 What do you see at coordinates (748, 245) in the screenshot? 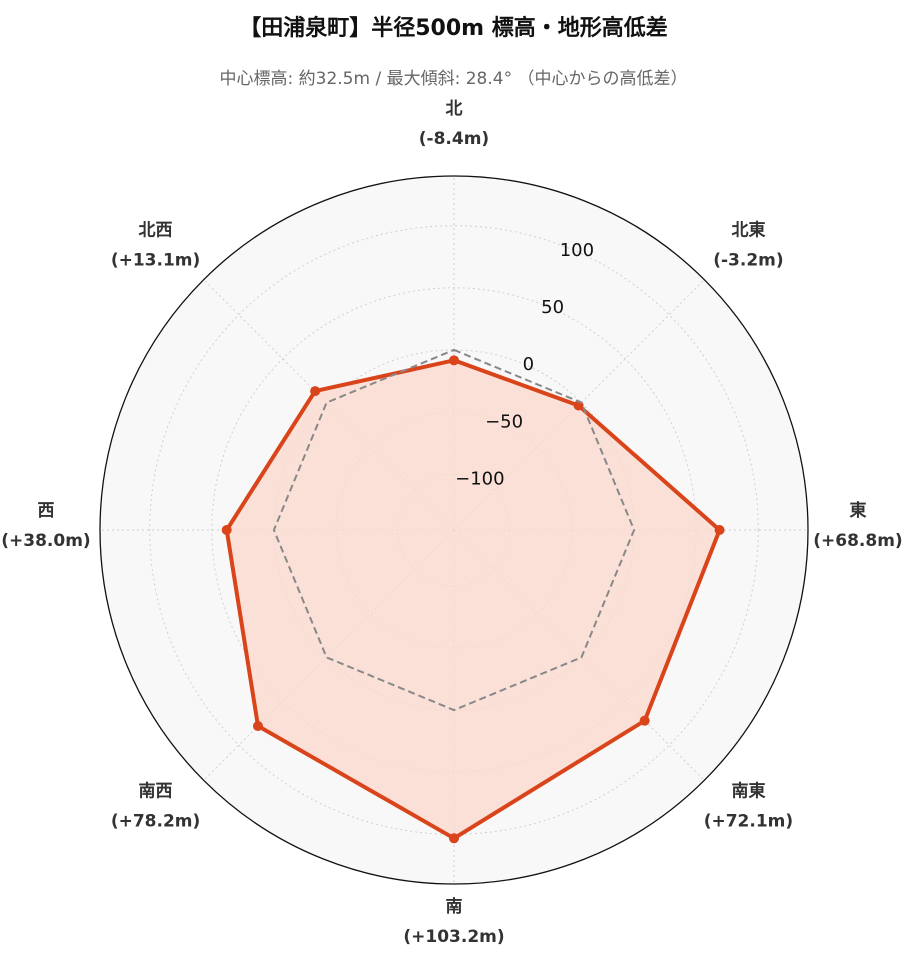
I see `direction-label-1: 北東 (-3.2m)` at bounding box center [748, 245].